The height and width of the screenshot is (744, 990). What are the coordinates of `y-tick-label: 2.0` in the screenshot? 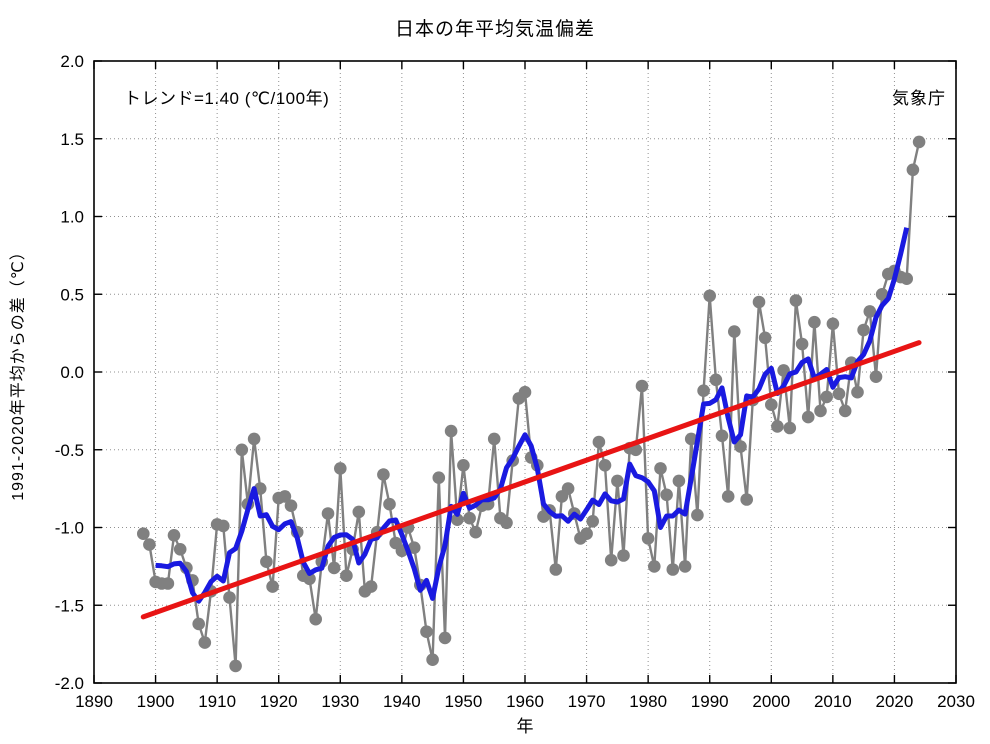 It's located at (72, 61).